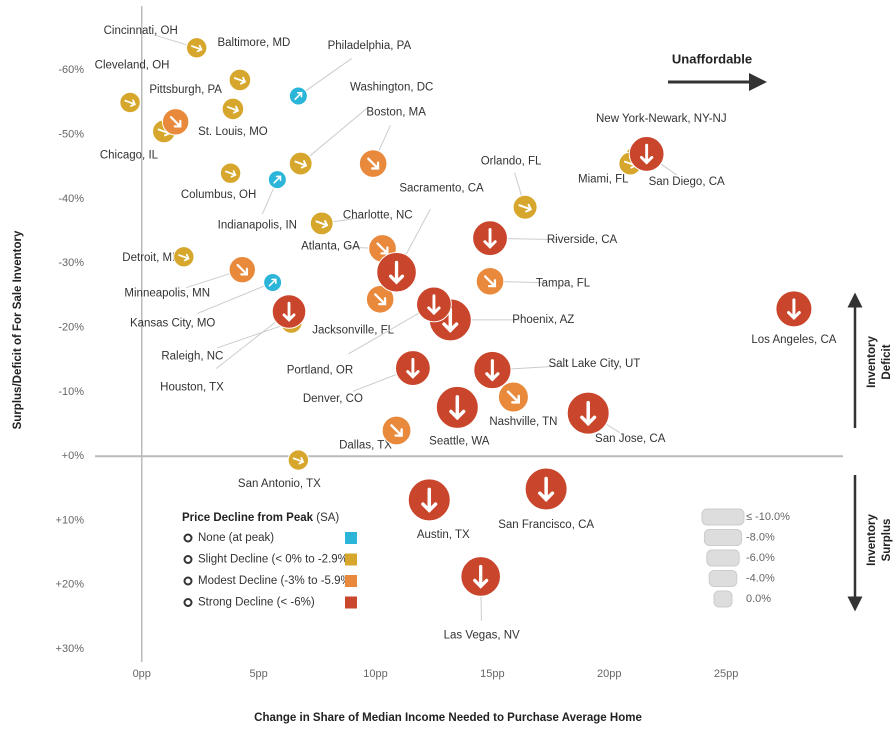  What do you see at coordinates (375, 674) in the screenshot?
I see `x-tick-label: 10pp` at bounding box center [375, 674].